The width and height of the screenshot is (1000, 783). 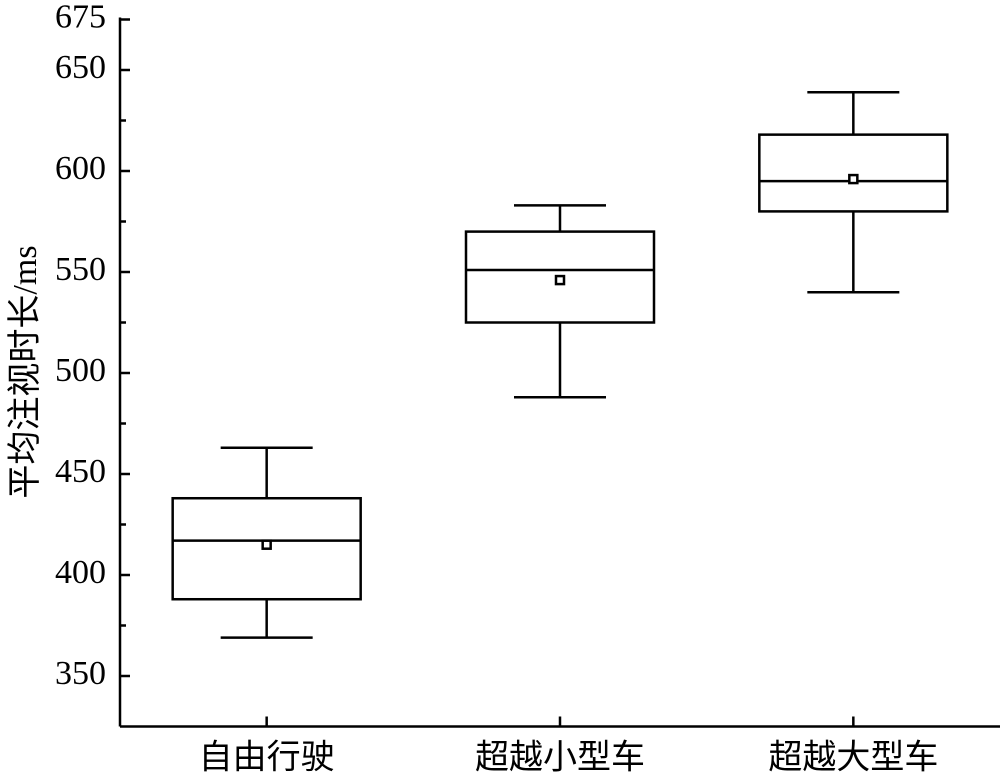 What do you see at coordinates (80, 17) in the screenshot?
I see `y-tick-label: 675` at bounding box center [80, 17].